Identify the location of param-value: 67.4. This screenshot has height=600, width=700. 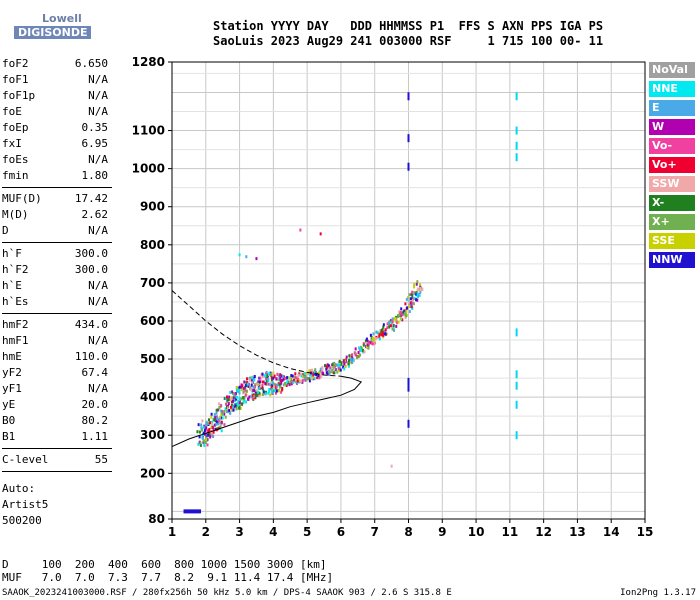
(95, 372).